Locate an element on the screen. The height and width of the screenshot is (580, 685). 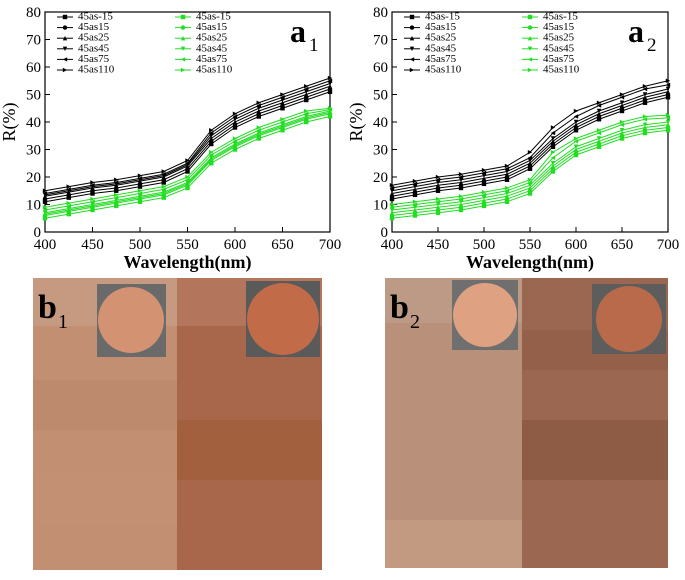
panel-subscript: 2 is located at coordinates (652, 45).